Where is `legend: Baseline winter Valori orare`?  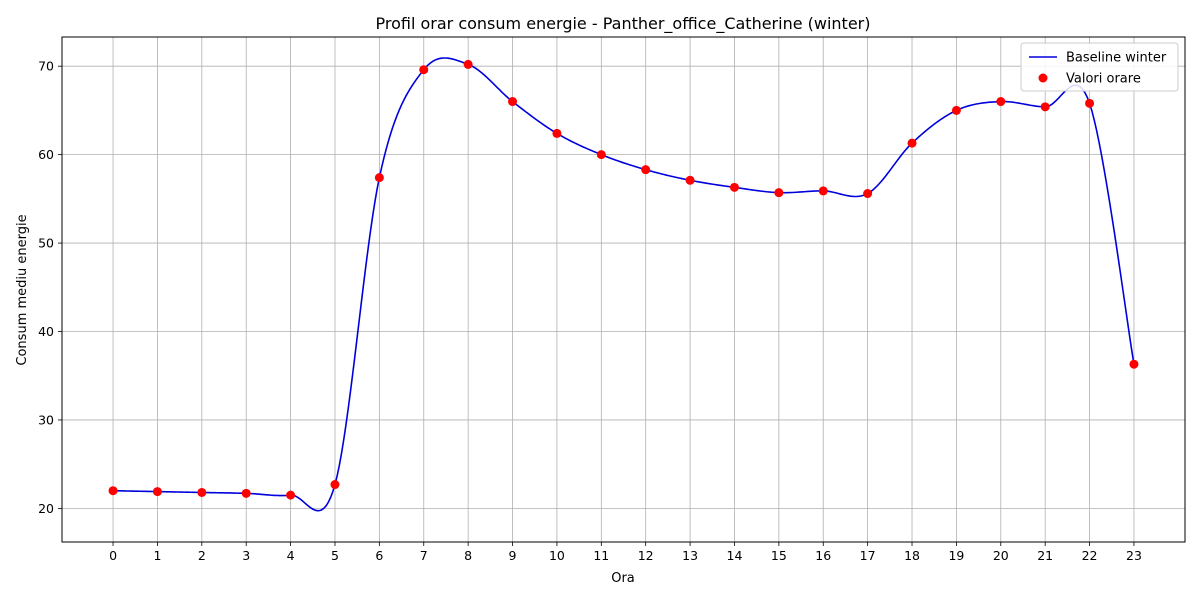
legend: Baseline winter Valori orare is located at coordinates (1099, 67).